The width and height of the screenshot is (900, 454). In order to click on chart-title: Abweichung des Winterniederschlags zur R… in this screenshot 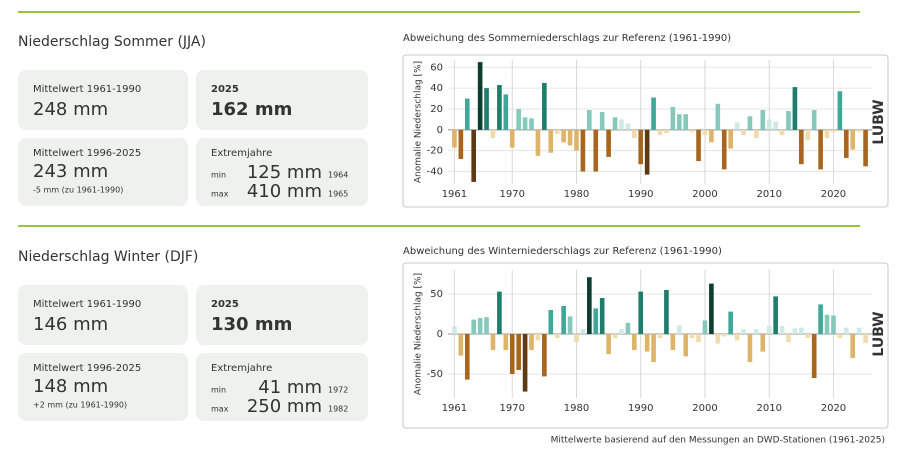, I will do `click(562, 251)`.